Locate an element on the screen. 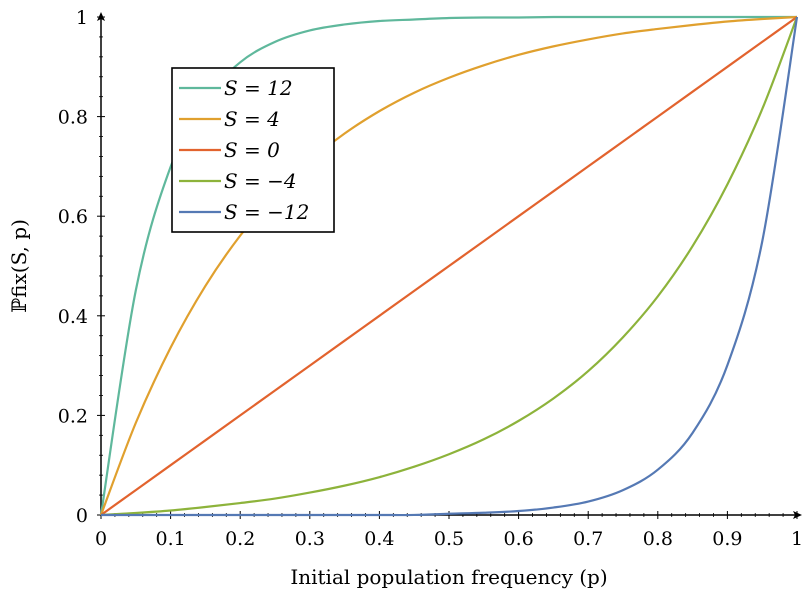 The image size is (803, 591). legend-label: S = 4 is located at coordinates (252, 119).